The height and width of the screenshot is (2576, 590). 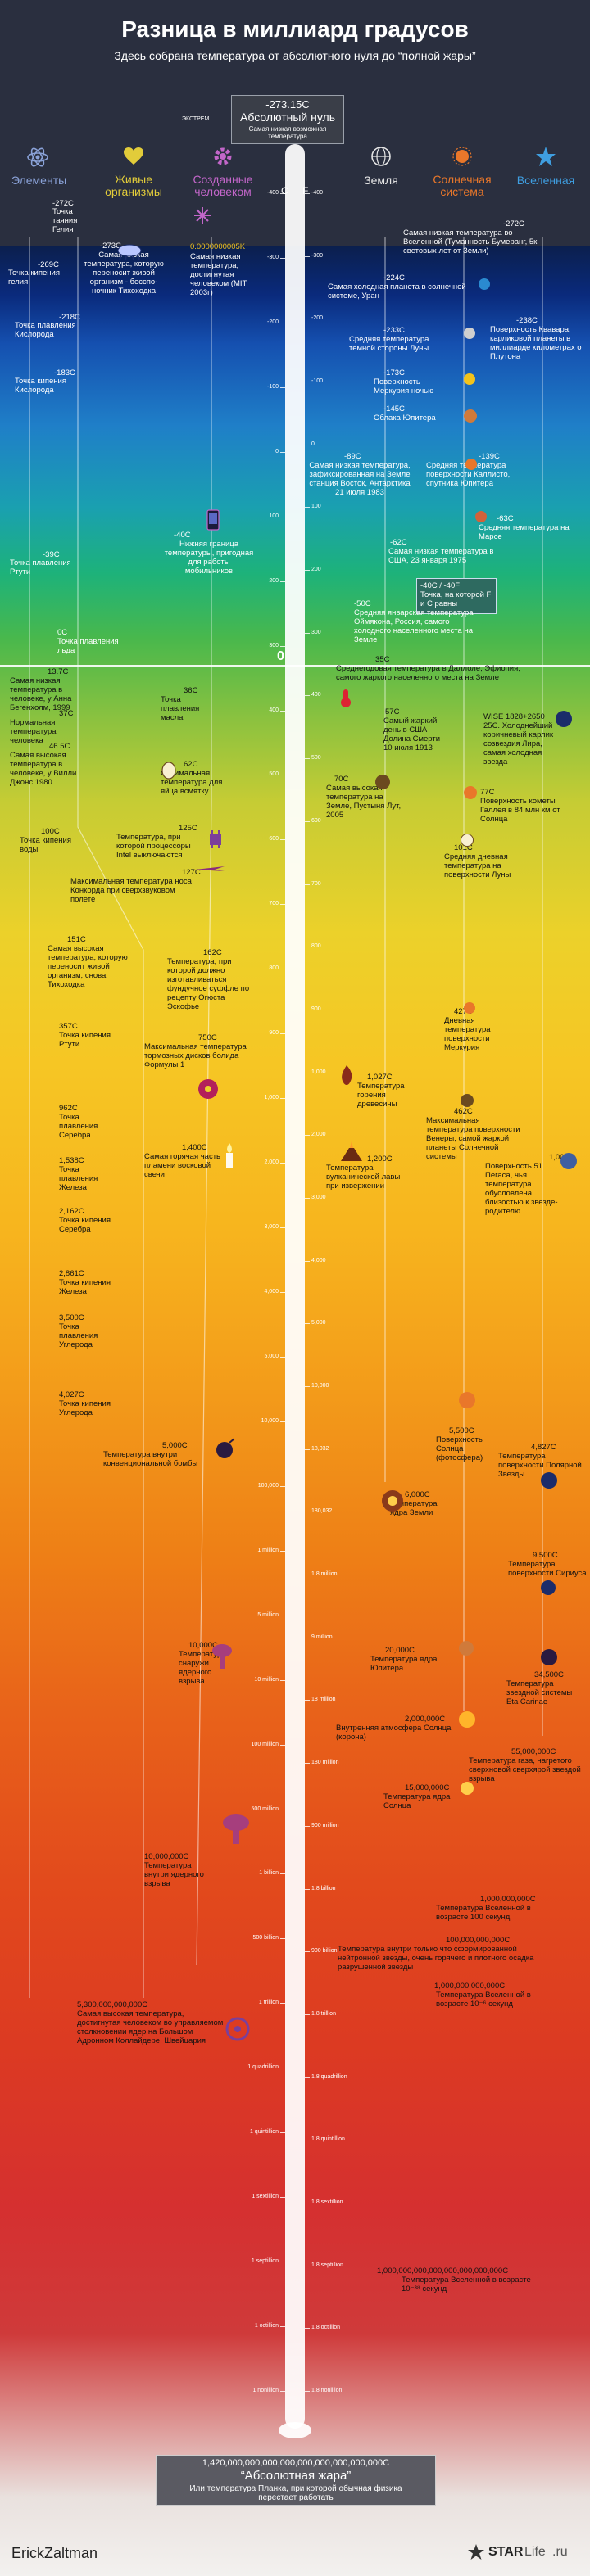 What do you see at coordinates (322, 1637) in the screenshot?
I see `tick-right-23: 9 million` at bounding box center [322, 1637].